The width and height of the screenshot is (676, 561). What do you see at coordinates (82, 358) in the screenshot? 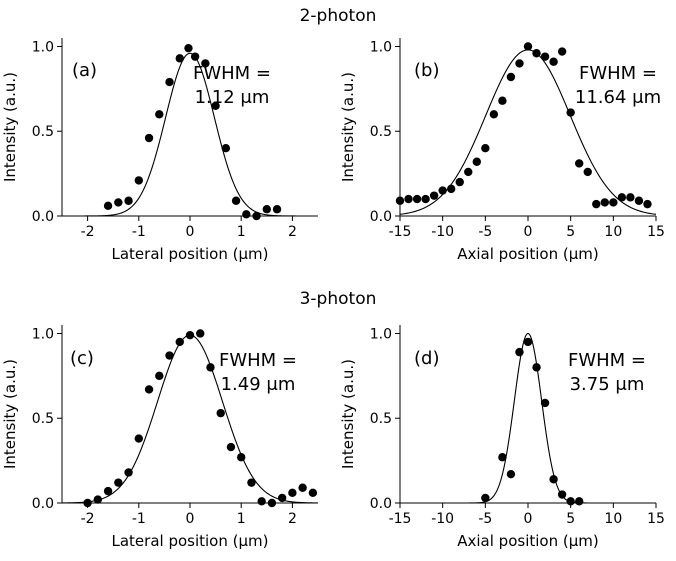
I see `panel-label: (c)` at bounding box center [82, 358].